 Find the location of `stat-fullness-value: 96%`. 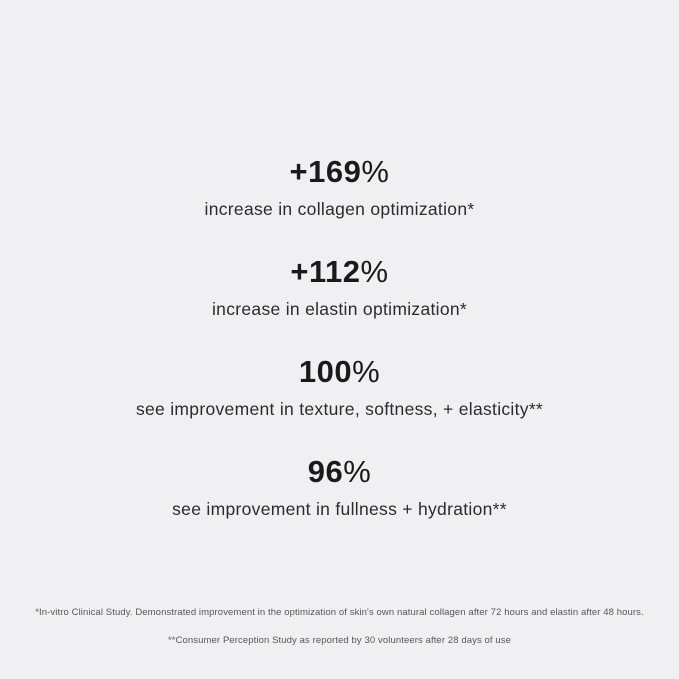

stat-fullness-value: 96% is located at coordinates (339, 472).